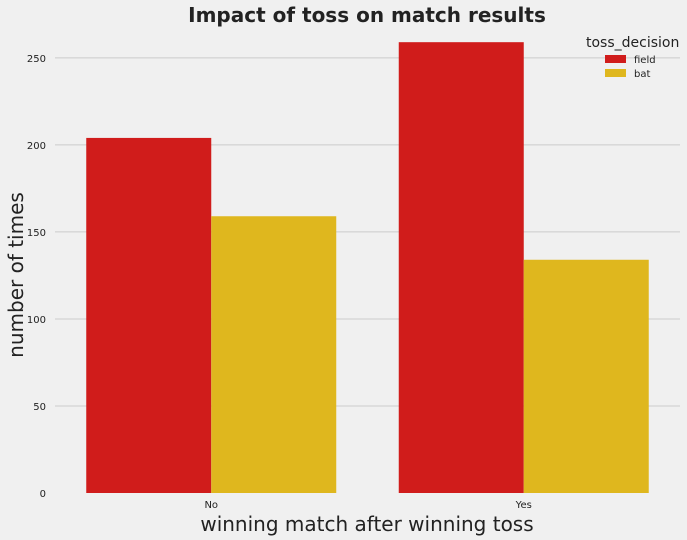 This screenshot has width=687, height=540. What do you see at coordinates (642, 74) in the screenshot?
I see `legend-label-bat: bat` at bounding box center [642, 74].